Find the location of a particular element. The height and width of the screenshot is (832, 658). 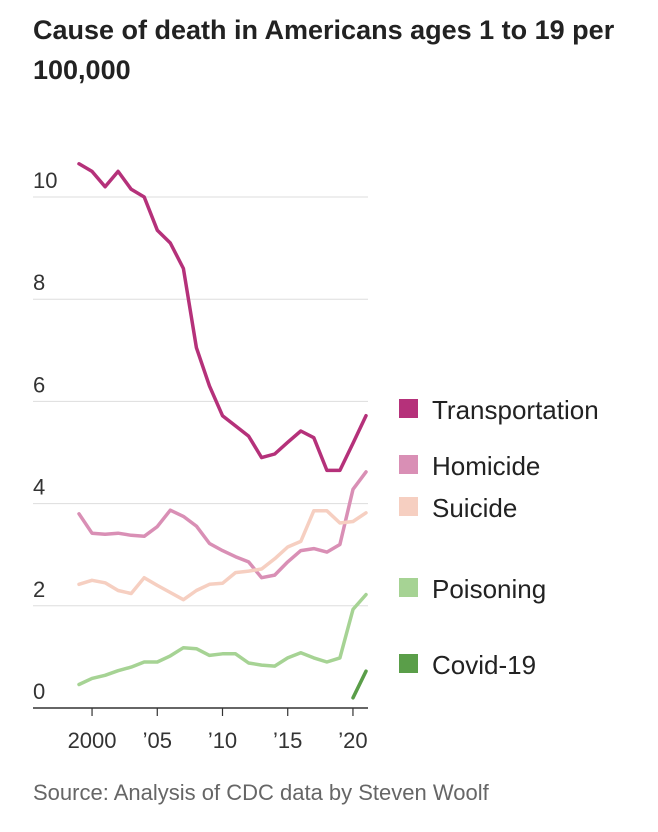

series-line-homicide is located at coordinates (222, 525).